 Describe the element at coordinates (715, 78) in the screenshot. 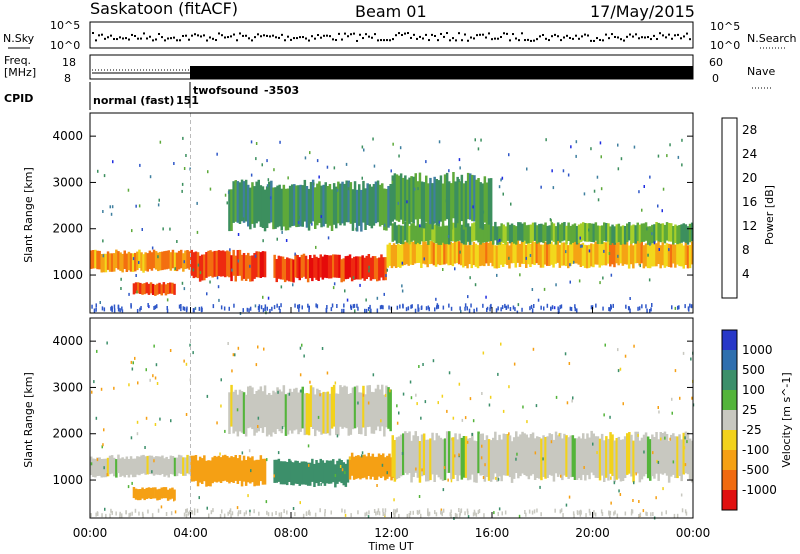

I see `nave-tick-bottom: 0` at that location.